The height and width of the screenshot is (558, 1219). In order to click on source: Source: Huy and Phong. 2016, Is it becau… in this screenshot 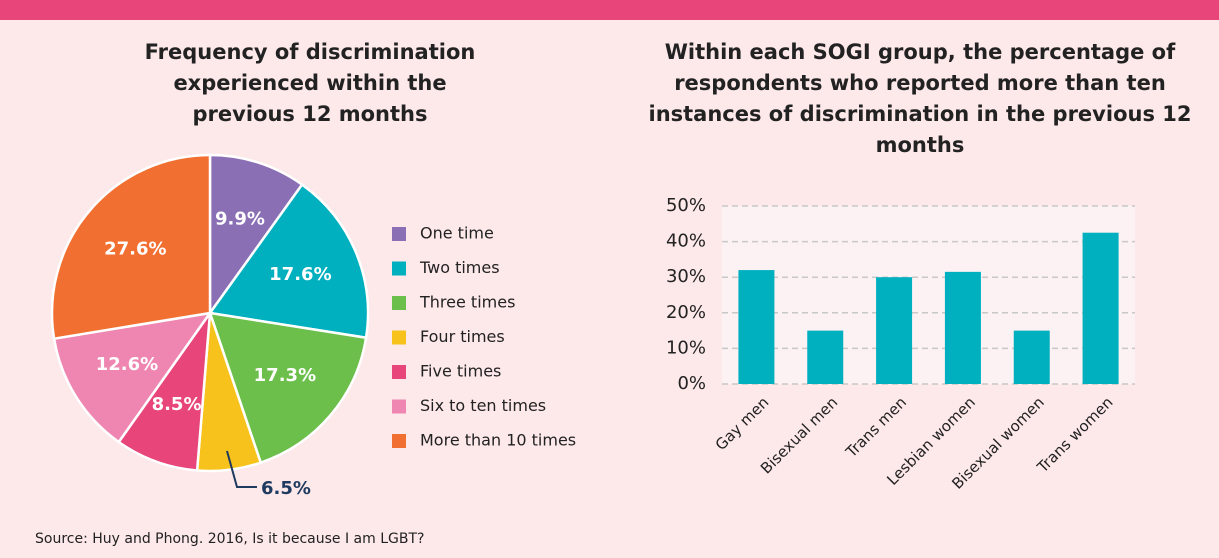, I will do `click(230, 539)`.